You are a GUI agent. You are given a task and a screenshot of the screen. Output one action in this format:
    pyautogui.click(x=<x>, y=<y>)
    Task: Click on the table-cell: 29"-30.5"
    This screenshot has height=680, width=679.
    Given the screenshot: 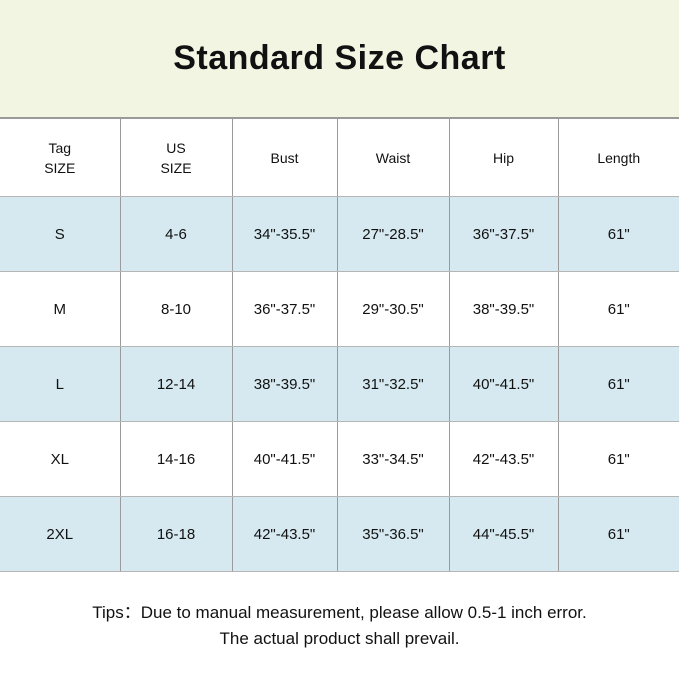 What is the action you would take?
    pyautogui.click(x=393, y=309)
    